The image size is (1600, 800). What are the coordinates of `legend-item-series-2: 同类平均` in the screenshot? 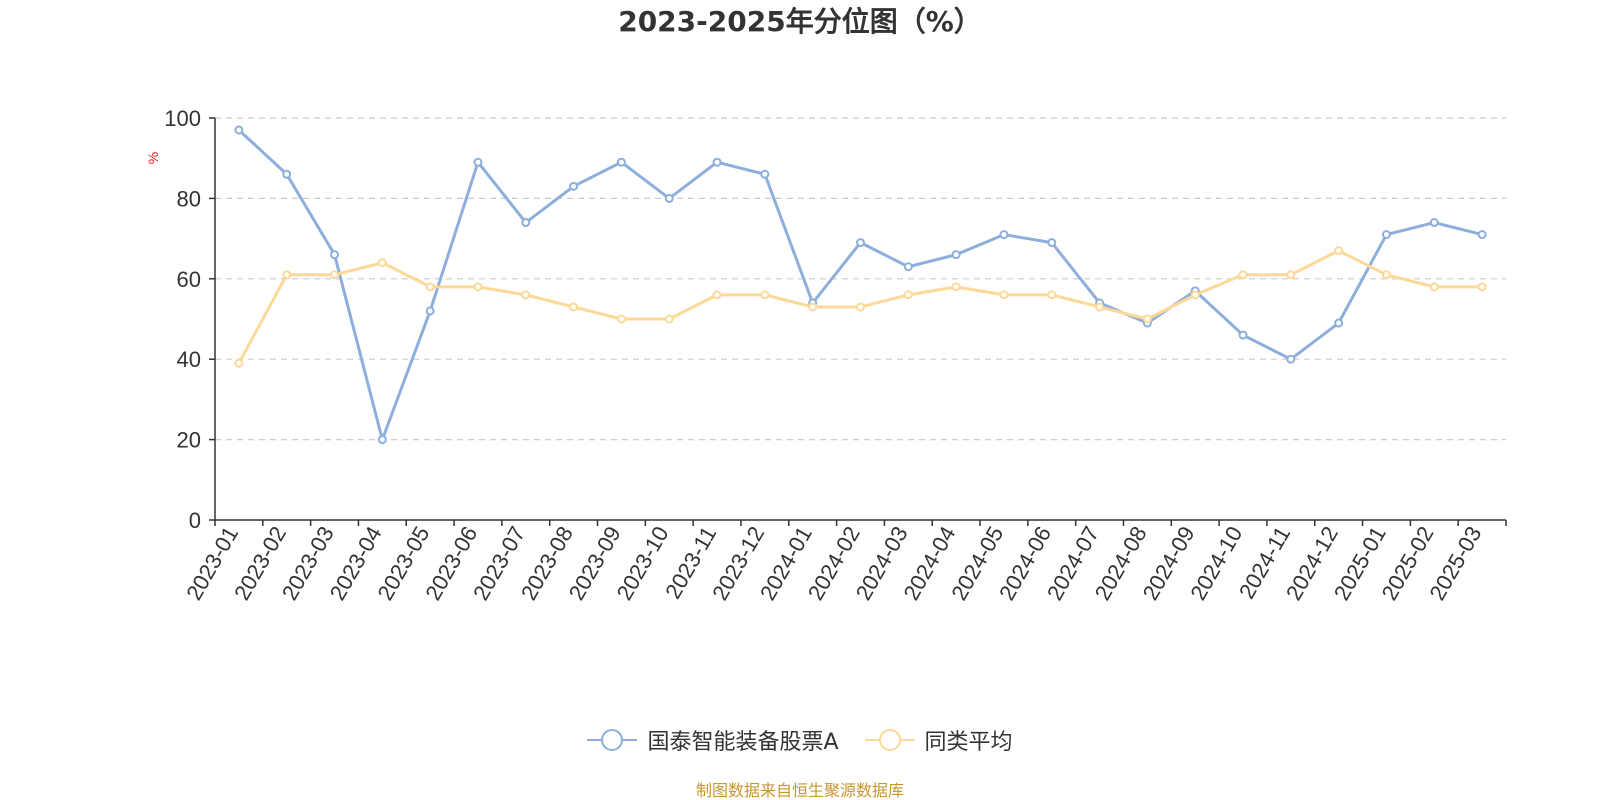 It's located at (938, 740).